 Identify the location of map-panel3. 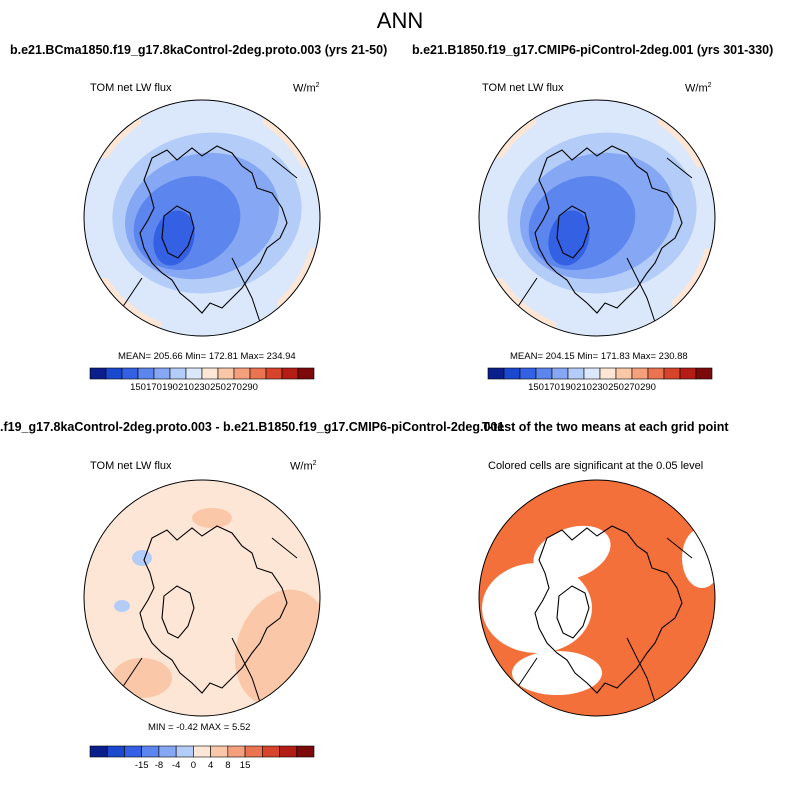
(202, 598).